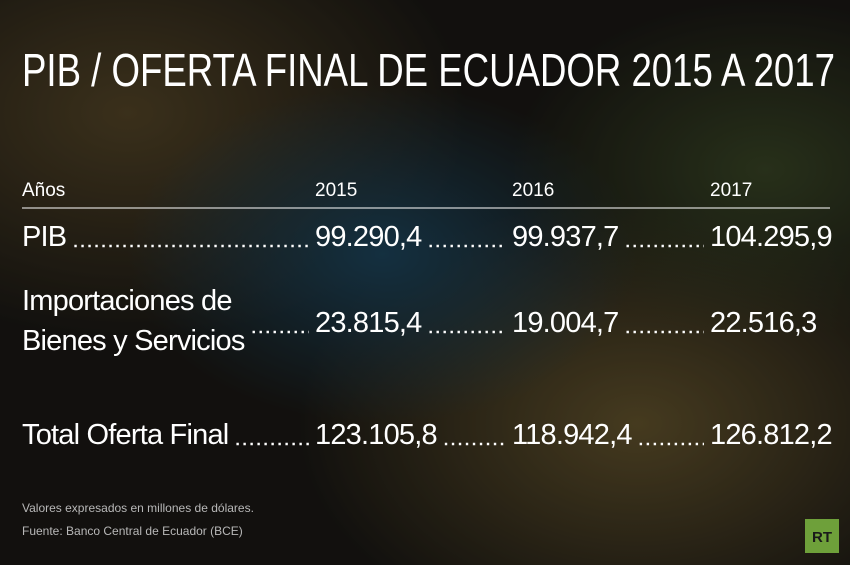 This screenshot has width=850, height=565. What do you see at coordinates (572, 435) in the screenshot?
I see `row-value: 118.942,4` at bounding box center [572, 435].